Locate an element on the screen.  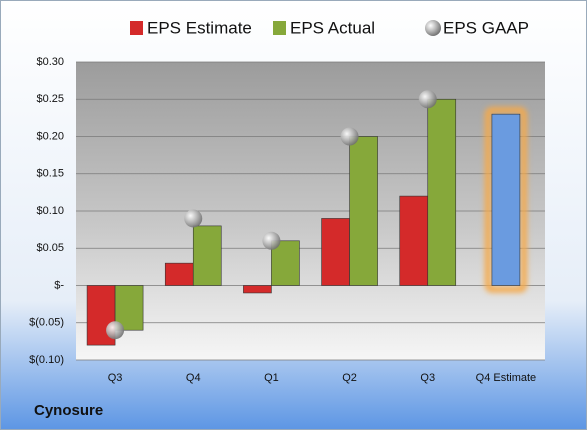
y-tick-label: $0.20 is located at coordinates (50, 136).